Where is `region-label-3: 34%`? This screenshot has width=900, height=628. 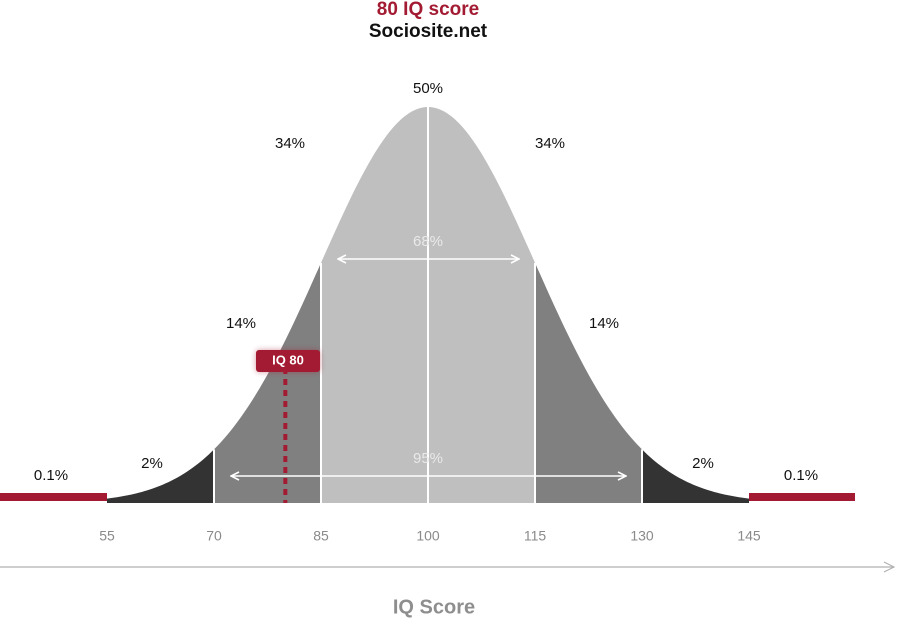
region-label-3: 34% is located at coordinates (290, 143).